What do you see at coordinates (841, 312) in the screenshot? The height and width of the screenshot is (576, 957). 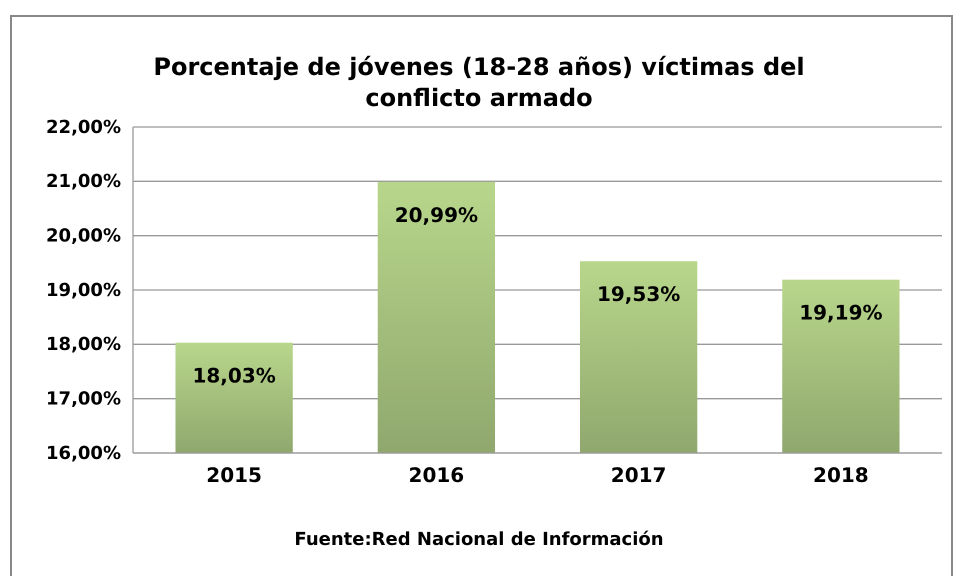 I see `data-label: 19,19%` at bounding box center [841, 312].